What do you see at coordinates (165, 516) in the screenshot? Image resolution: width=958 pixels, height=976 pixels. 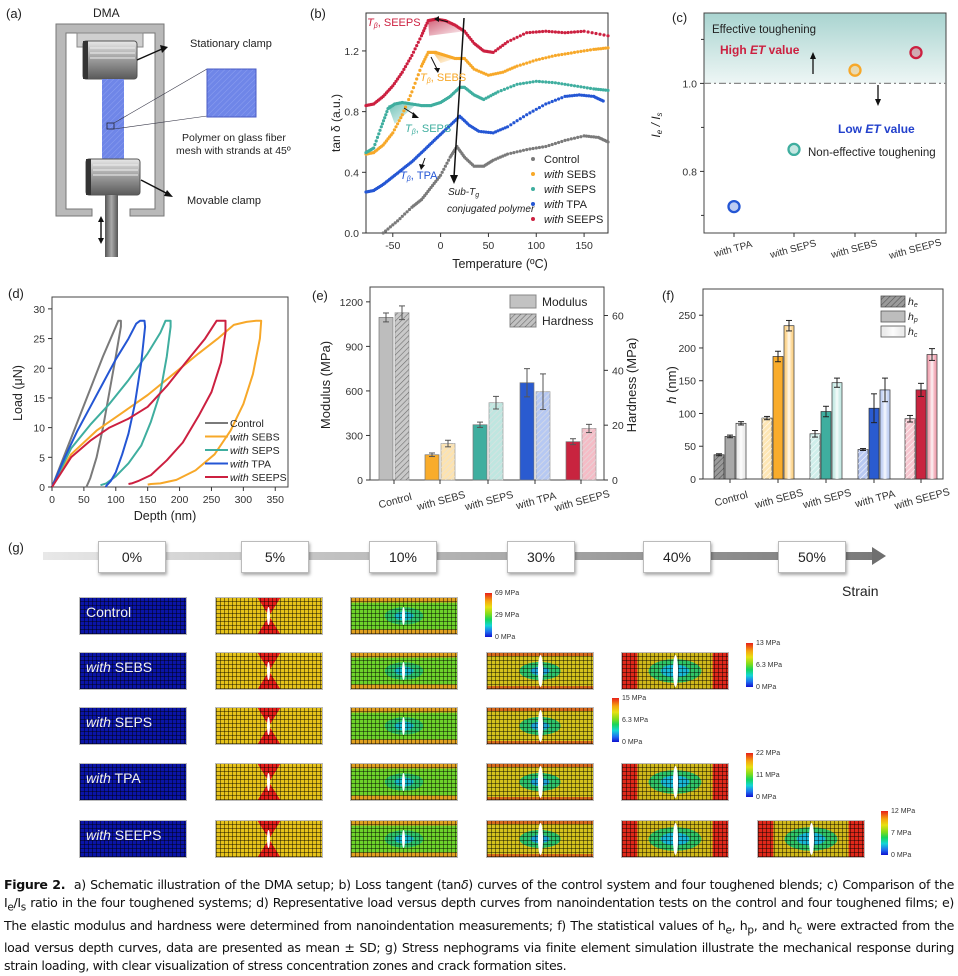 I see `x-axis-title: Depth (nm)` at bounding box center [165, 516].